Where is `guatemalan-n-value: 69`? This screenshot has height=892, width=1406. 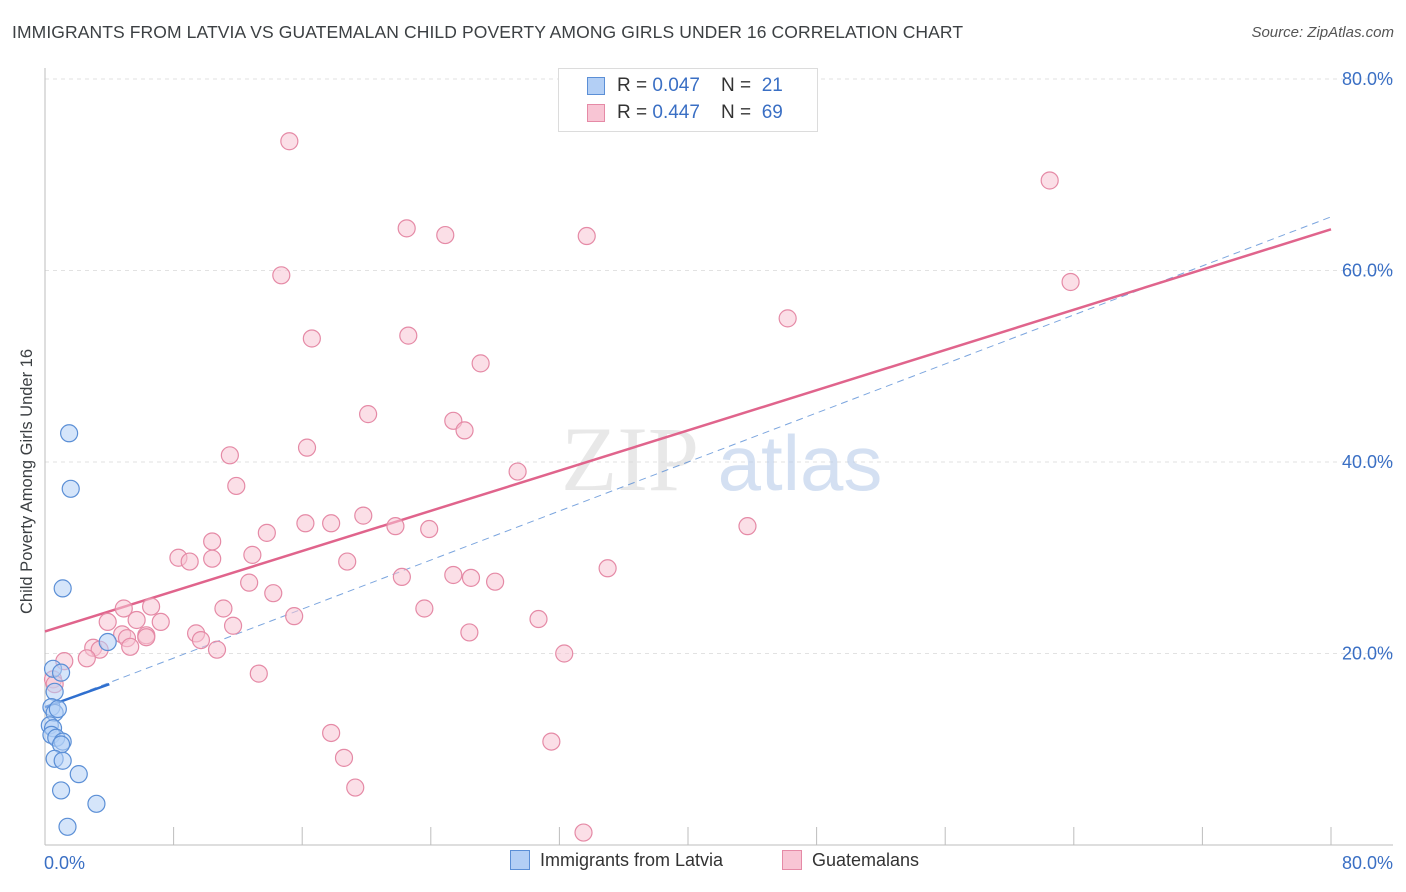 guatemalan-n-value: 69 is located at coordinates (772, 112).